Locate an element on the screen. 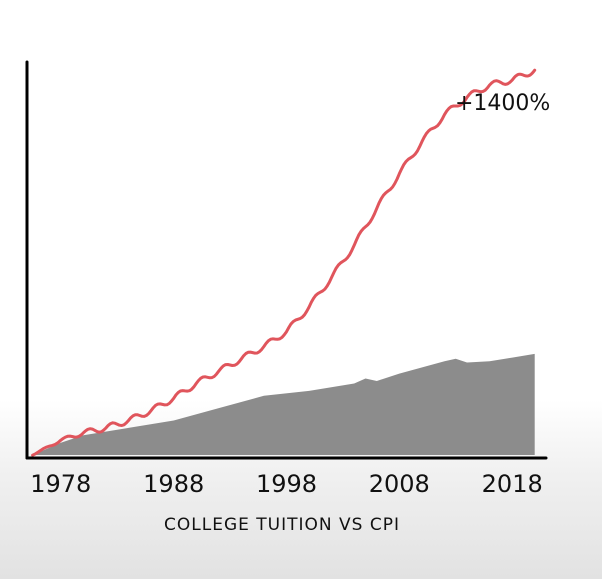 This screenshot has height=579, width=602. cpi-area-layer is located at coordinates (283, 404).